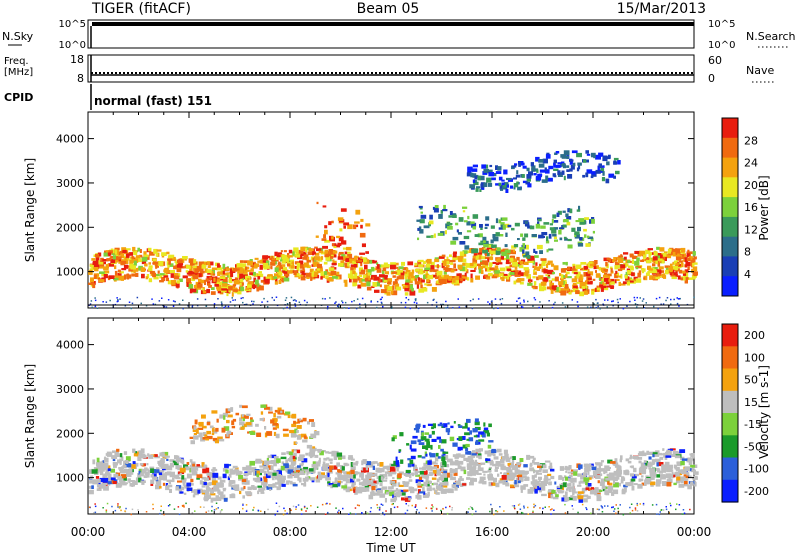  Describe the element at coordinates (141, 9) in the screenshot. I see `radar-title: TIGER (fitACF)` at that location.